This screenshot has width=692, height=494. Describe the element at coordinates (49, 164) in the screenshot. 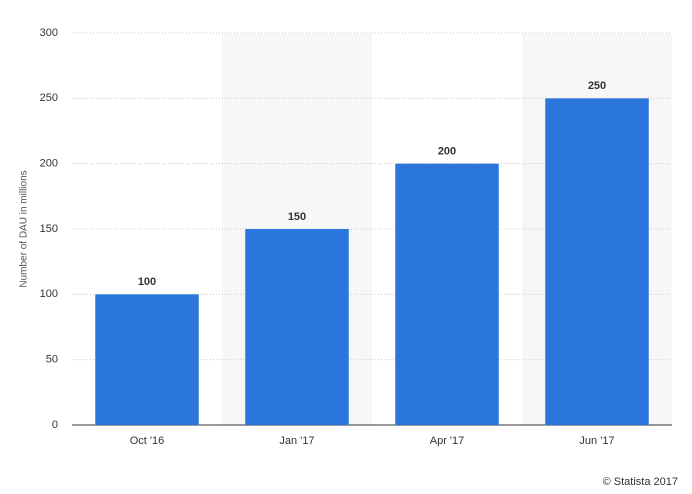

I see `y-tick-label: 200` at that location.